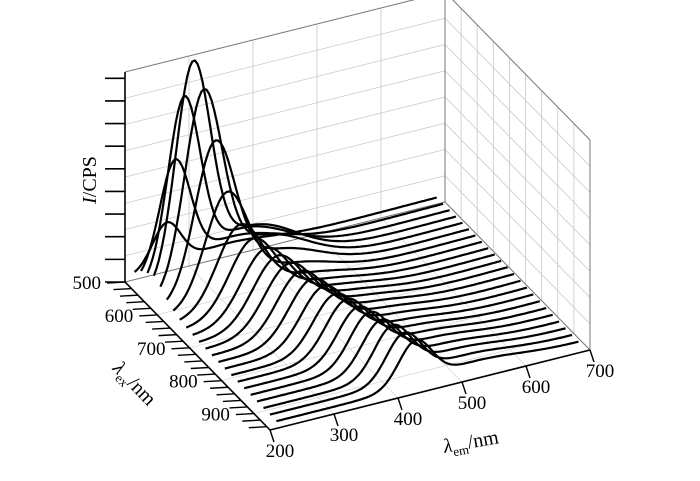 This screenshot has height=481, width=700. I want to click on x-tick-label: 700, so click(600, 371).